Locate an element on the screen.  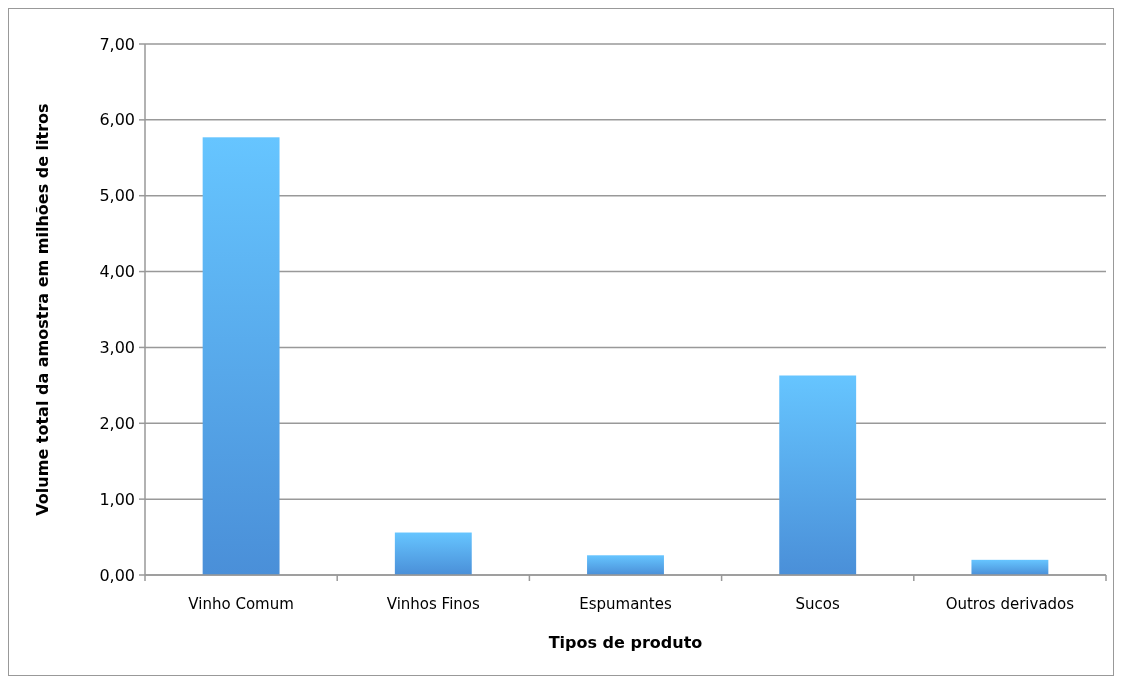
x-tick-label: Vinhos Finos is located at coordinates (433, 604).